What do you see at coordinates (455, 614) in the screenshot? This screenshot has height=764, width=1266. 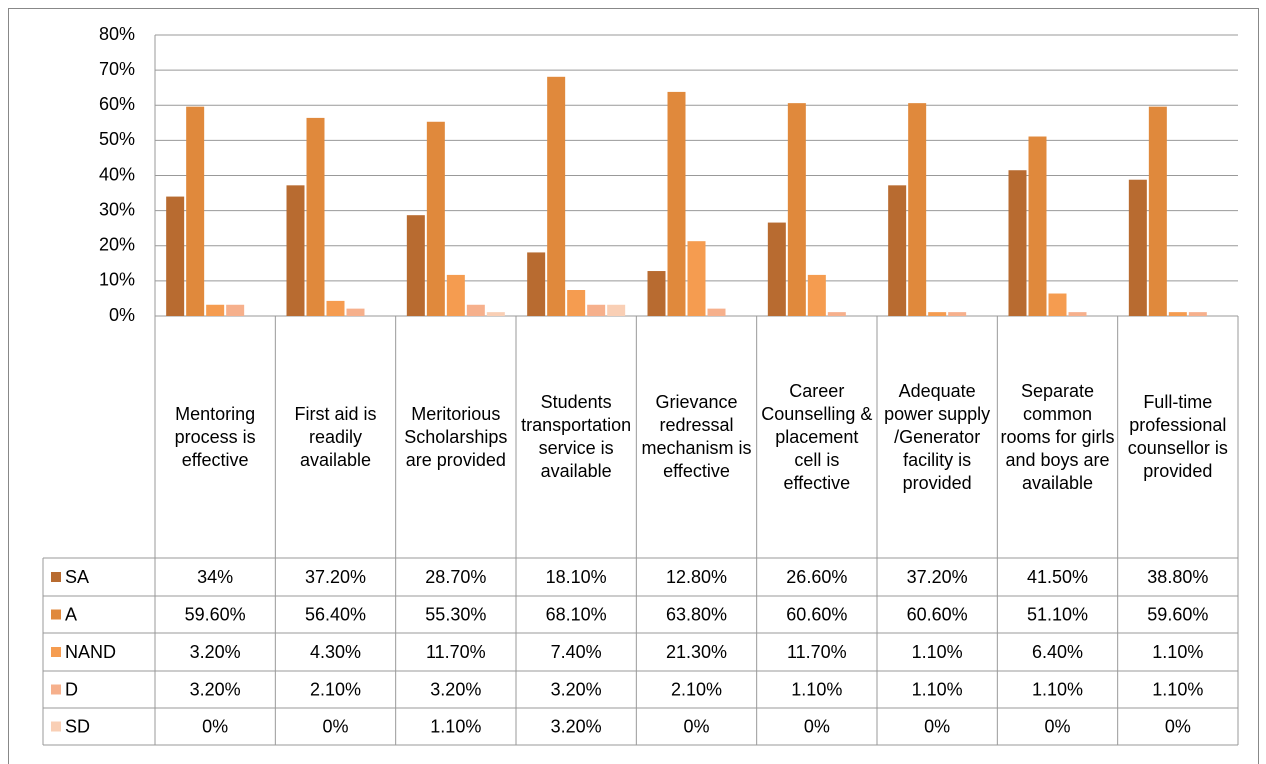 I see `table-value: 55.30%` at bounding box center [455, 614].